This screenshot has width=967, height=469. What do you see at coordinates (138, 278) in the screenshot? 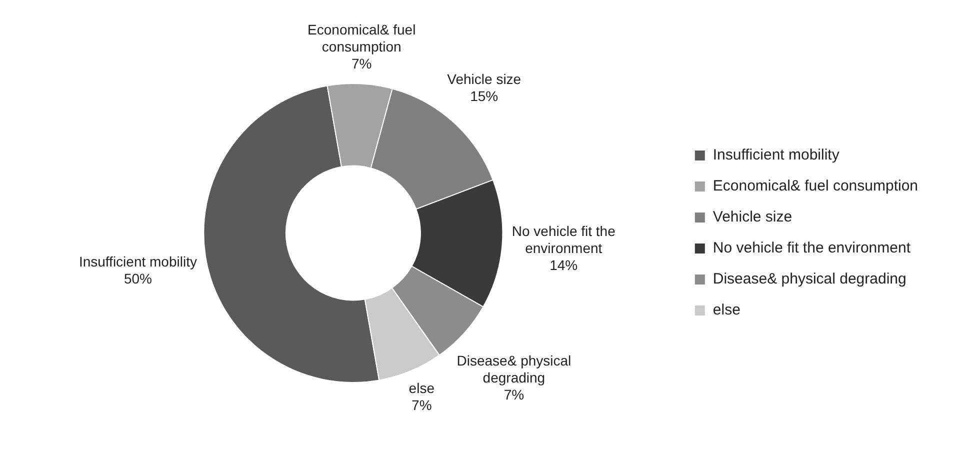
I see `data-label: 50%` at bounding box center [138, 278].